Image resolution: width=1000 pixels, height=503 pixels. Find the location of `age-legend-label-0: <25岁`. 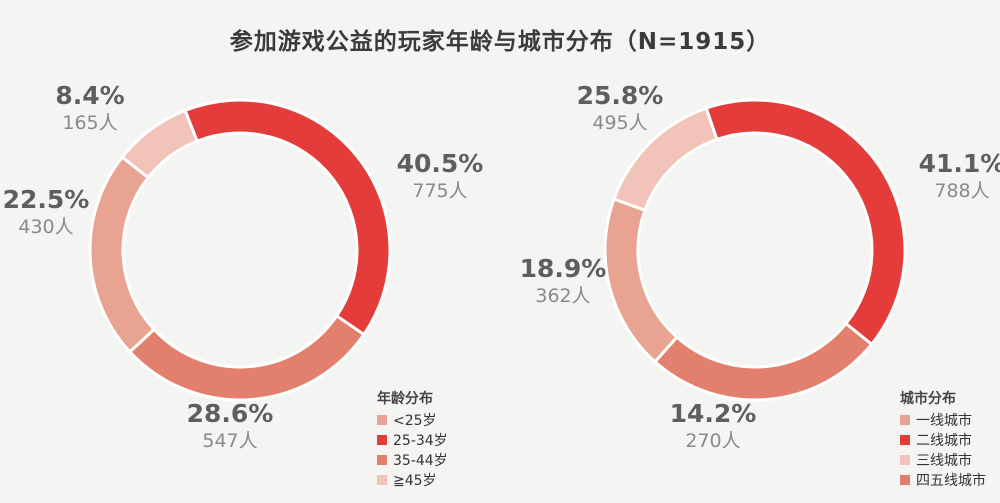

age-legend-label-0: <25岁 is located at coordinates (415, 421).